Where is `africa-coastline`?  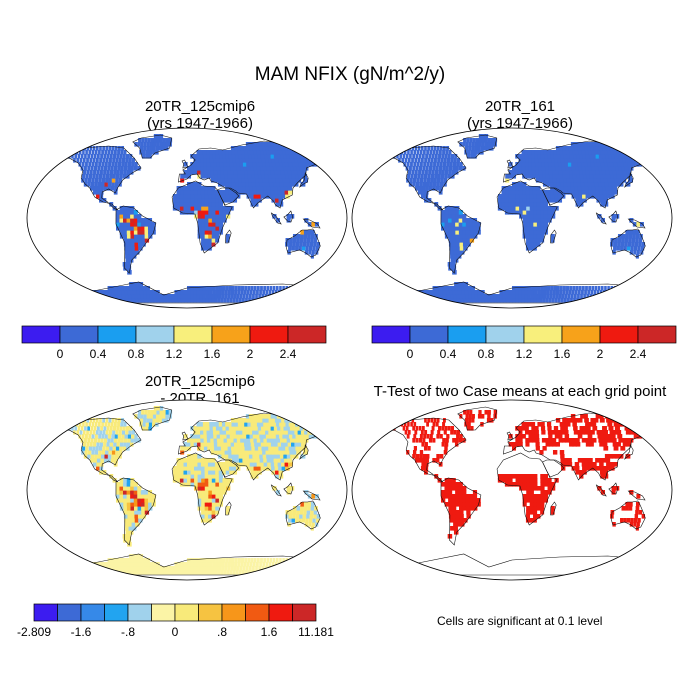 africa-coastline is located at coordinates (527, 217).